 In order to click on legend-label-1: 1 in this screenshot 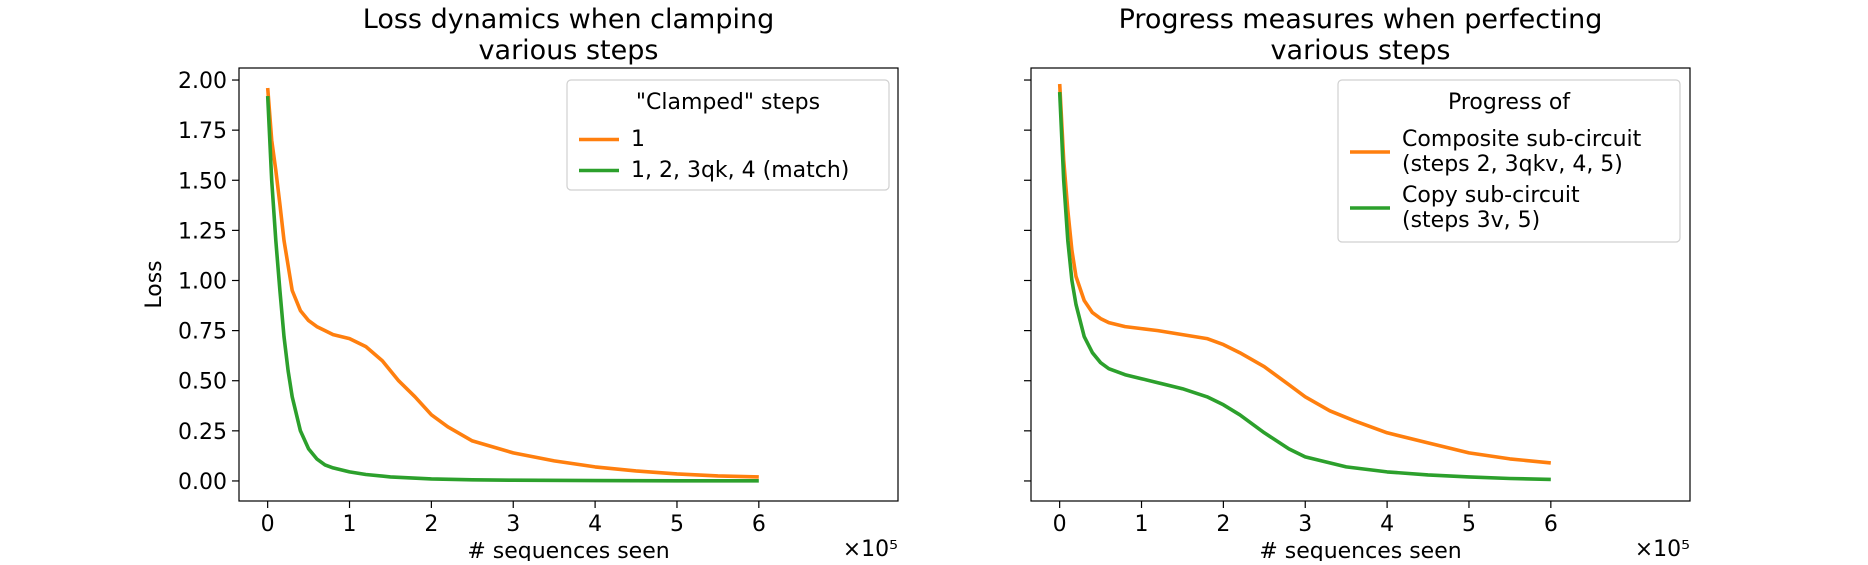, I will do `click(638, 139)`.